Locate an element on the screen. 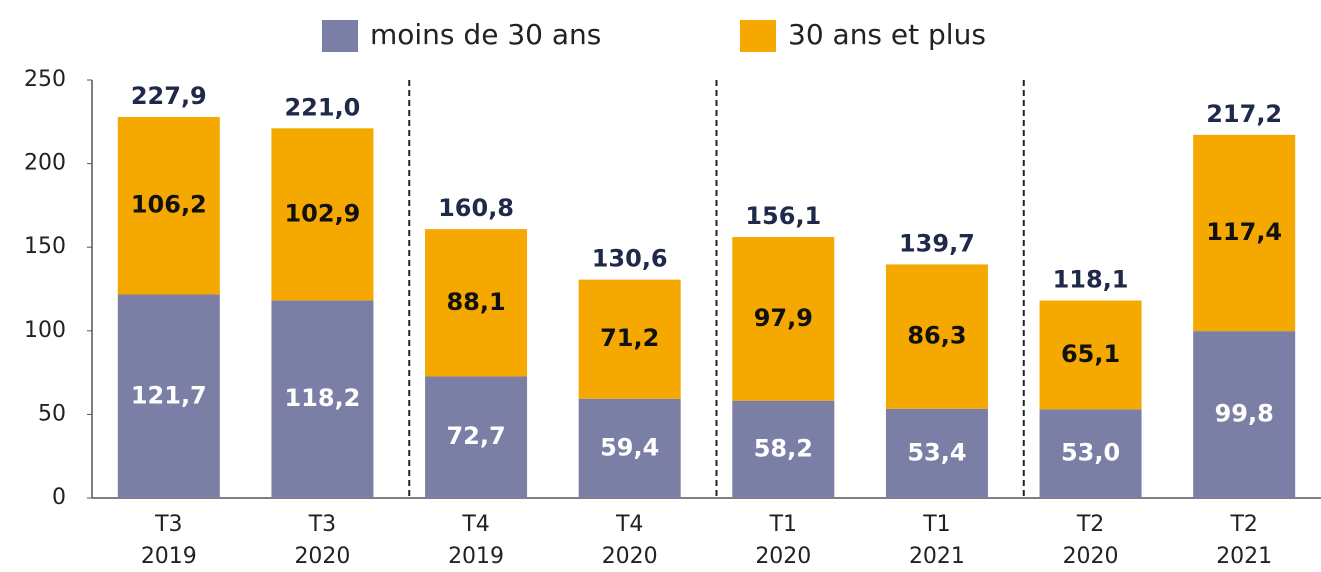 The image size is (1321, 572). data-label: 118,2 is located at coordinates (322, 398).